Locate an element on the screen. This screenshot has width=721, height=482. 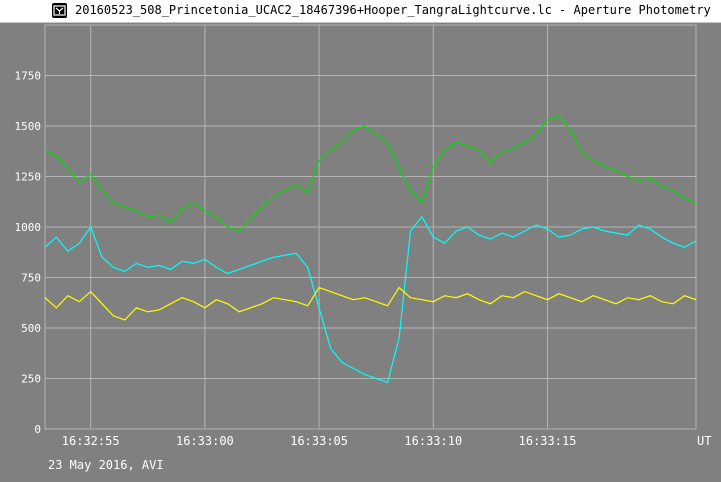
x-tick-label: 16:32:55 is located at coordinates (91, 441).